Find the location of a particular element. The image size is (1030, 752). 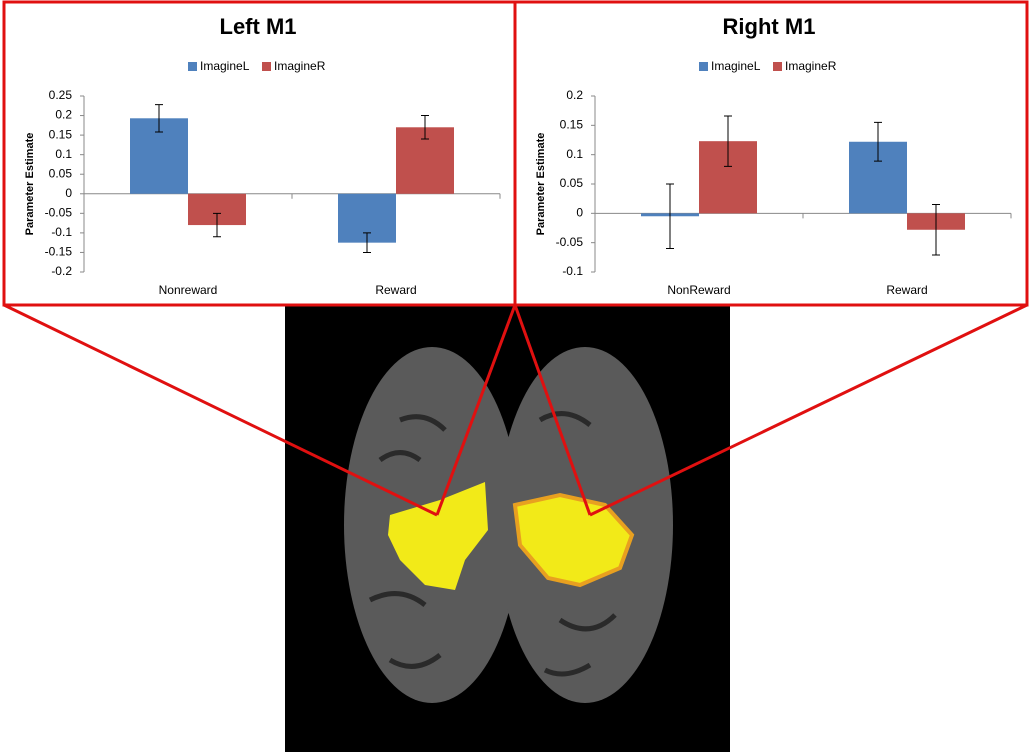

x-tick-label: Nonreward is located at coordinates (188, 290).